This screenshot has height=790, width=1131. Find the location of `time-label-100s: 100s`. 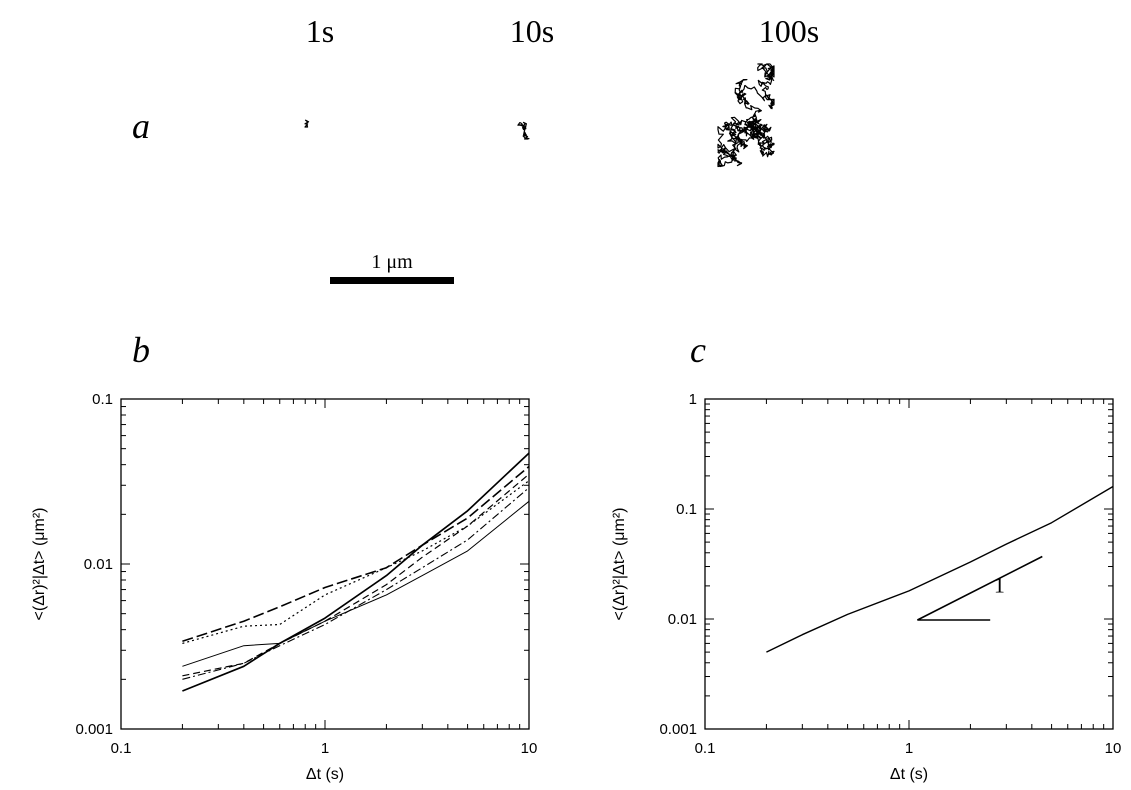

time-label-100s: 100s is located at coordinates (789, 31).